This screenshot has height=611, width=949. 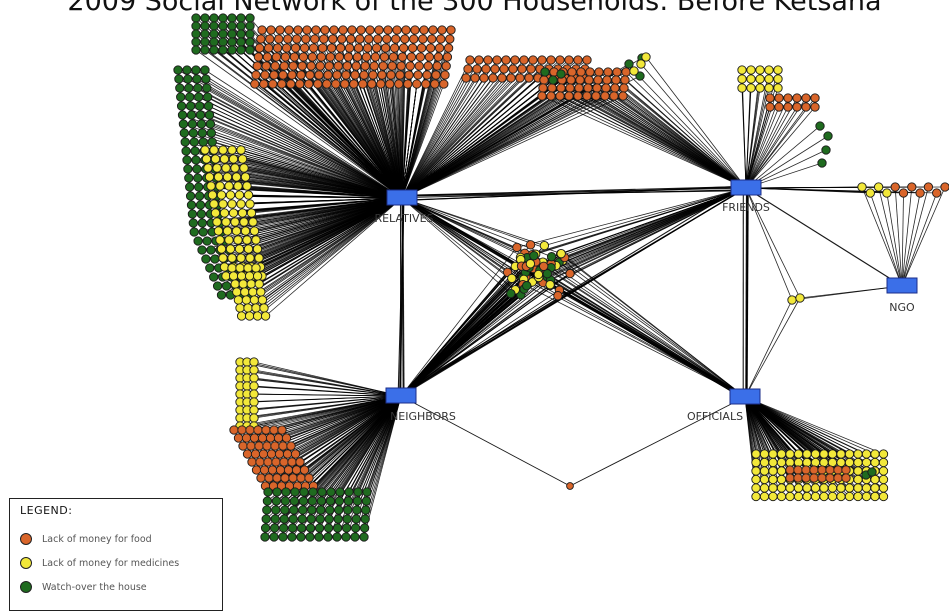 What do you see at coordinates (902, 307) in the screenshot?
I see `hub-label-ngo: NGO` at bounding box center [902, 307].